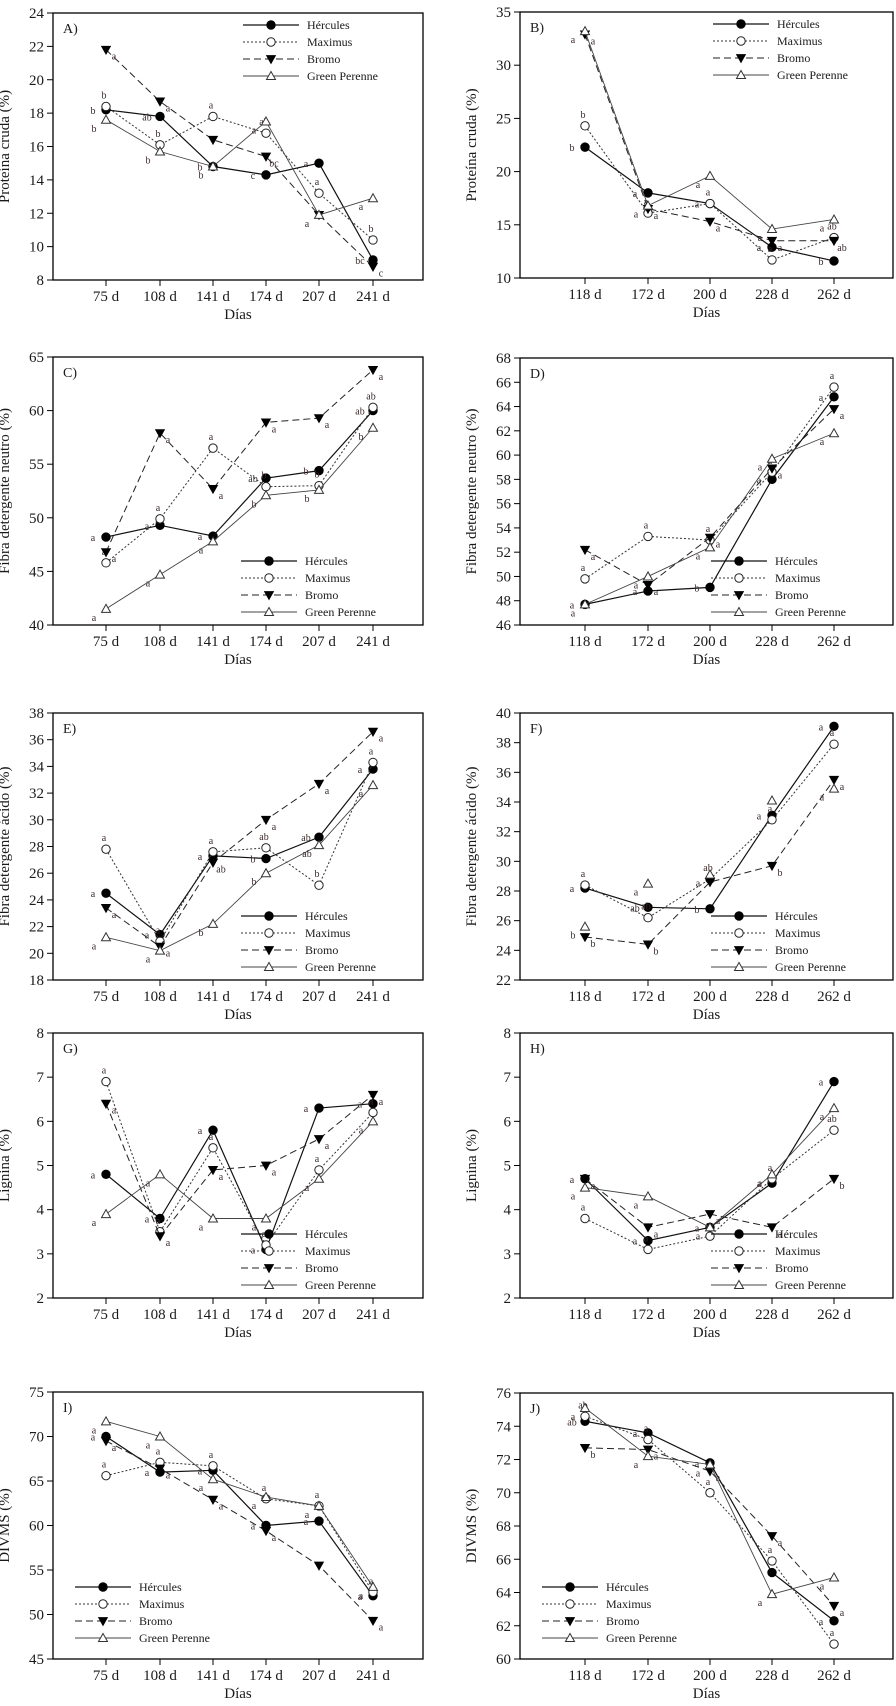 The width and height of the screenshot is (896, 1706). Describe the element at coordinates (503, 279) in the screenshot. I see `y-tick-label: 10` at that location.